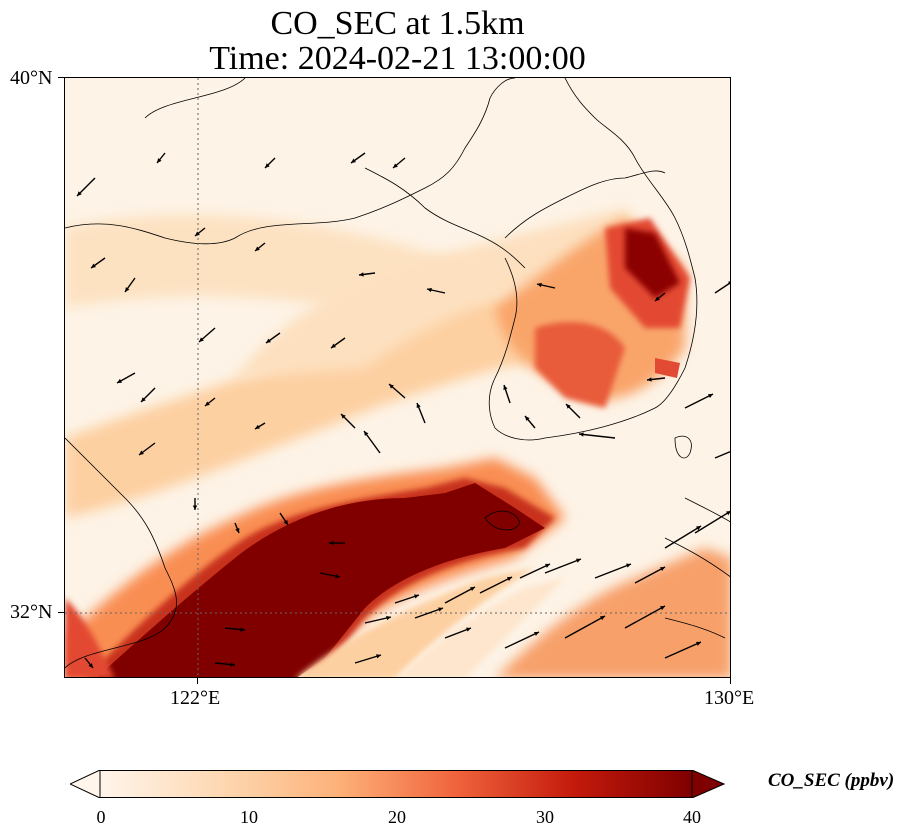 Image resolution: width=916 pixels, height=836 pixels. What do you see at coordinates (545, 817) in the screenshot?
I see `colorbar-tick-30: 30` at bounding box center [545, 817].